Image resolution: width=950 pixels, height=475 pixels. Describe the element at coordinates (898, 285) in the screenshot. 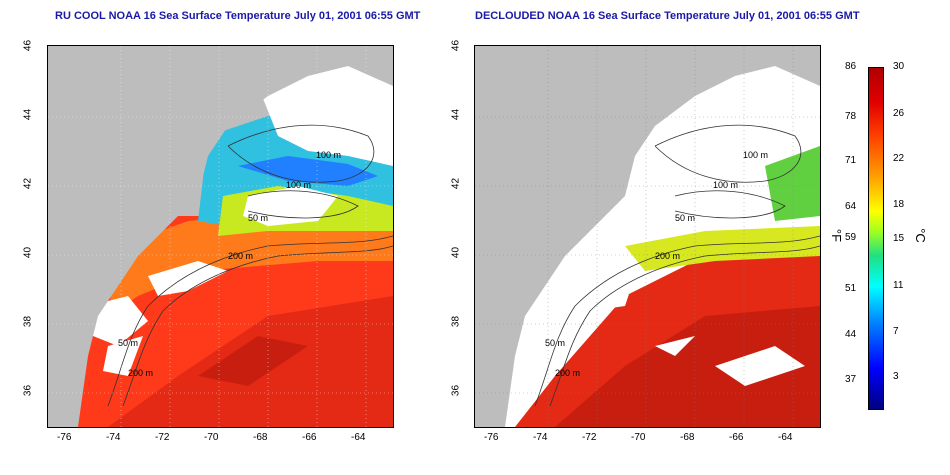

I see `celsius-tick: 11` at that location.